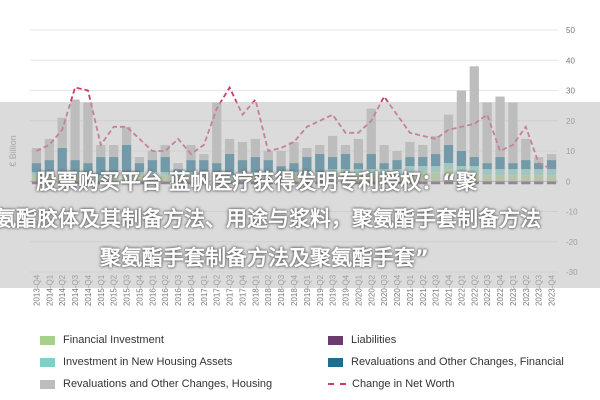 The width and height of the screenshot is (600, 400). Describe the element at coordinates (230, 290) in the screenshot. I see `x-tick-label: 2017-Q3` at that location.